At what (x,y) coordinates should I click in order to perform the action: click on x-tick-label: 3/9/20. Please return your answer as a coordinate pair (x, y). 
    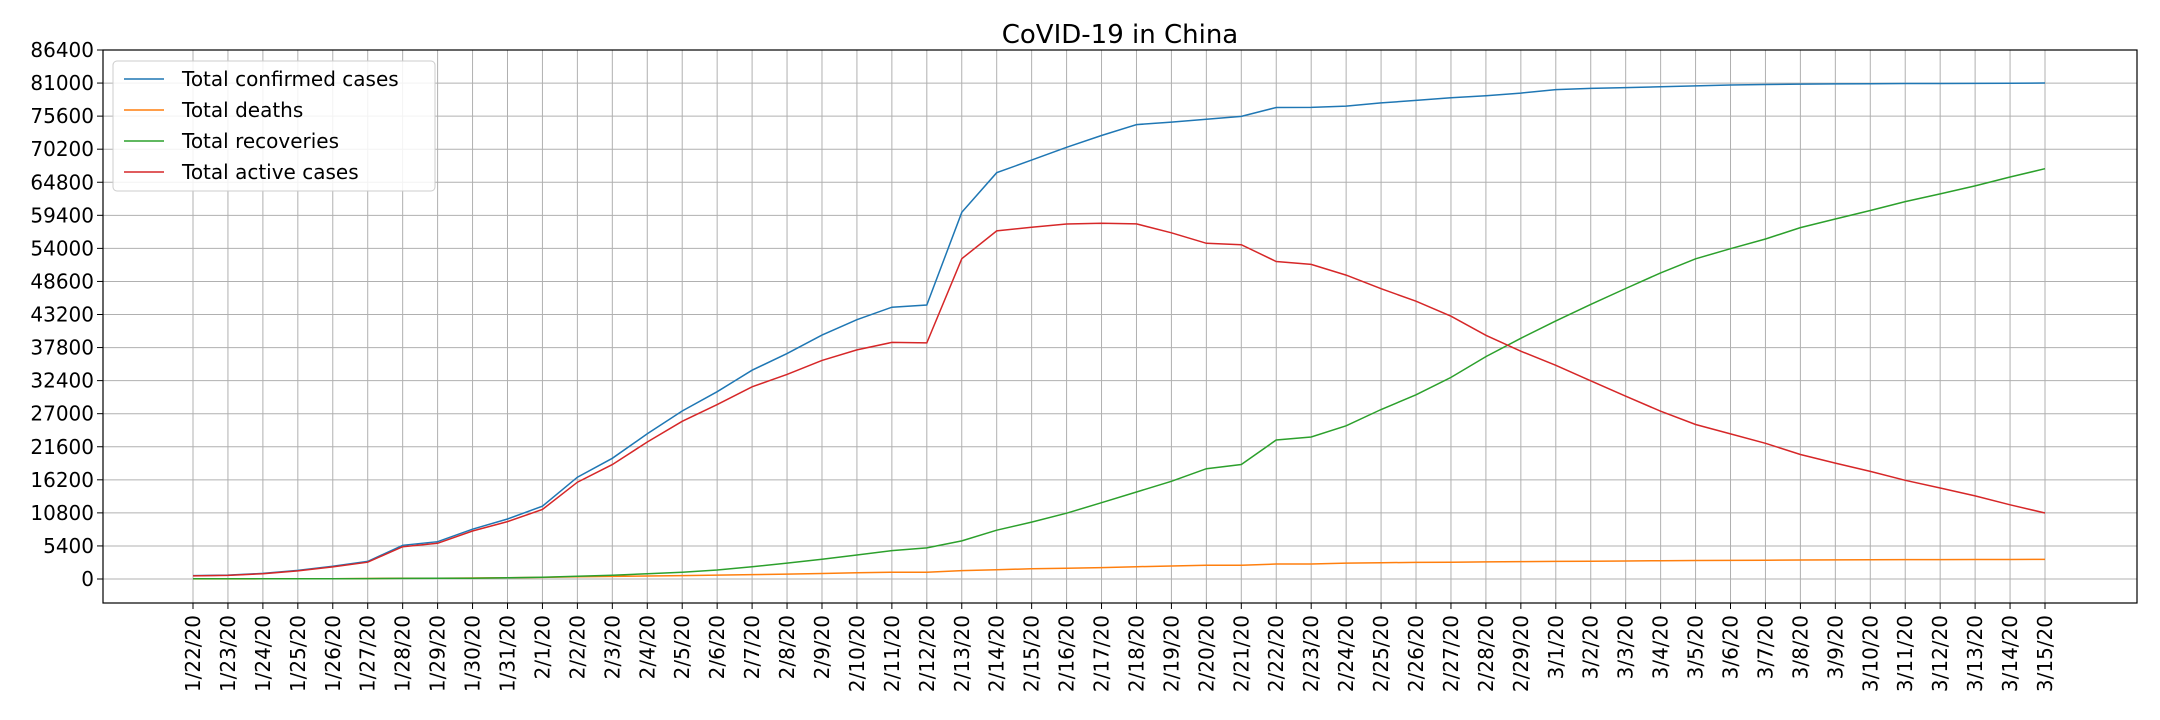
    Looking at the image, I should click on (1835, 647).